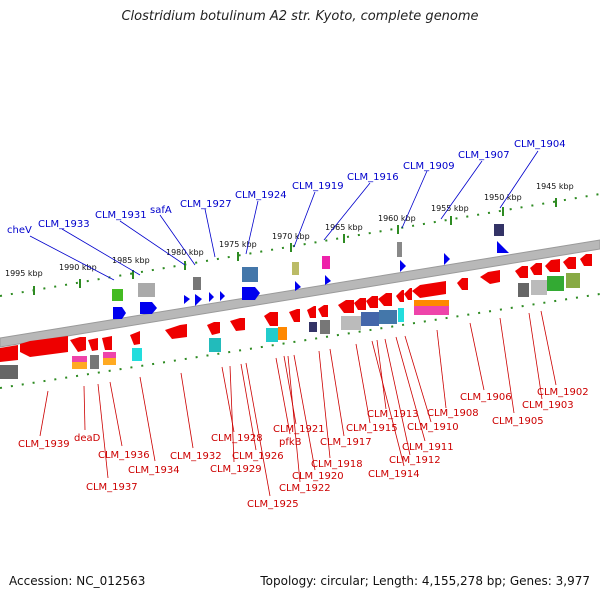 The height and width of the screenshot is (600, 600). I want to click on scale-label: 1995 kbp, so click(24, 273).